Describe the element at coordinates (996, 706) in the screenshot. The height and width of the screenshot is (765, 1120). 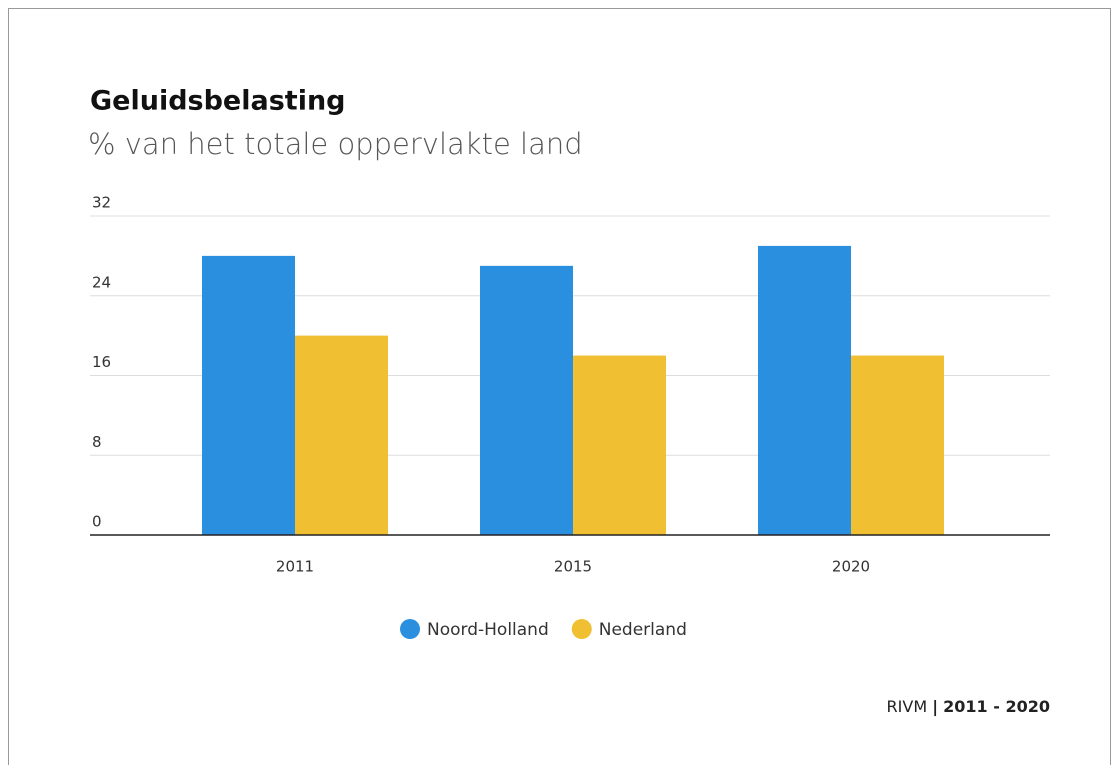
I see `period: 2011 - 2020` at that location.